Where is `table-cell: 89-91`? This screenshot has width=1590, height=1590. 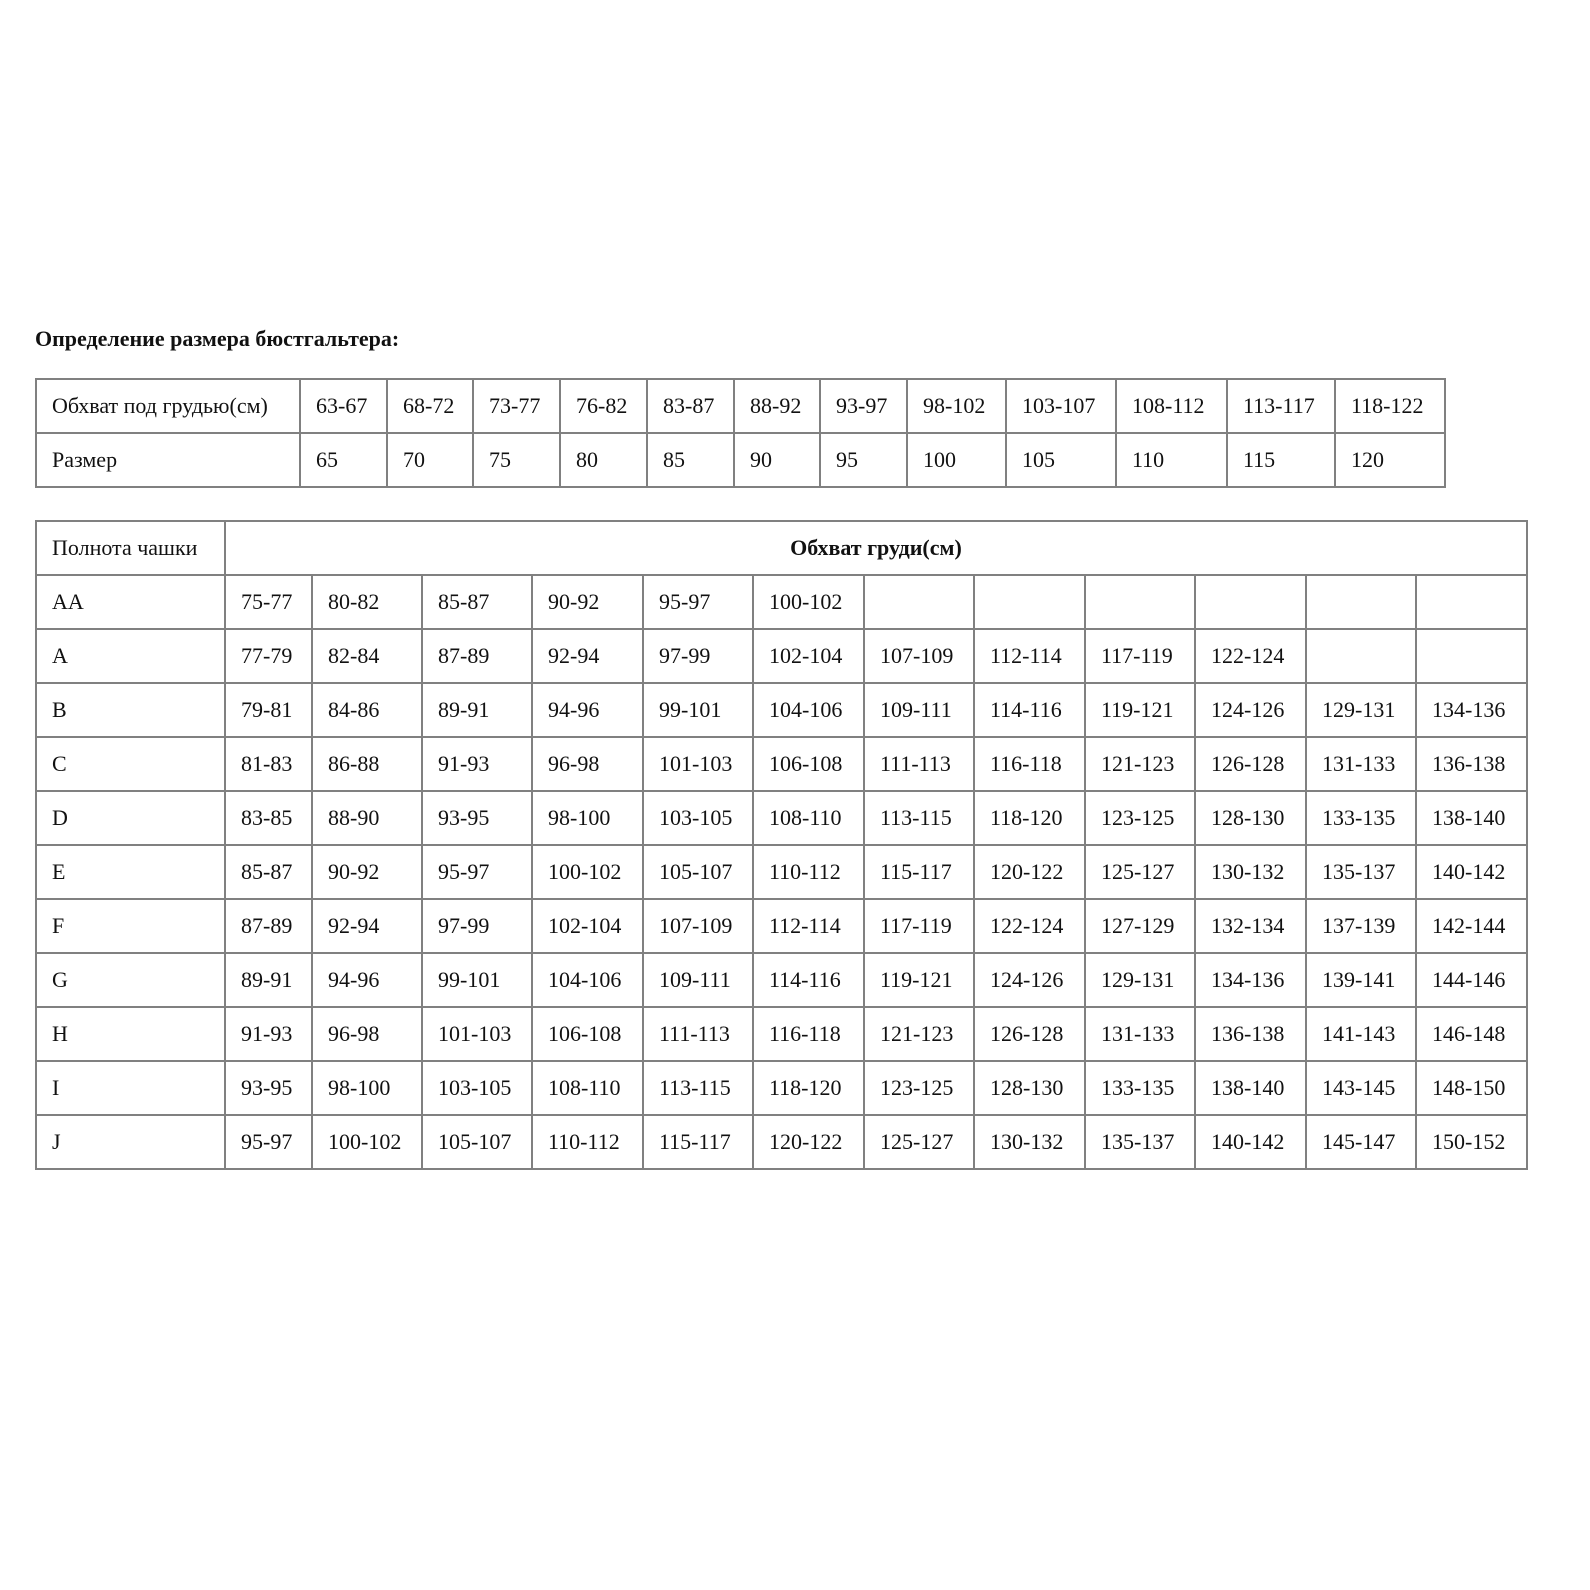 table-cell: 89-91 is located at coordinates (477, 710).